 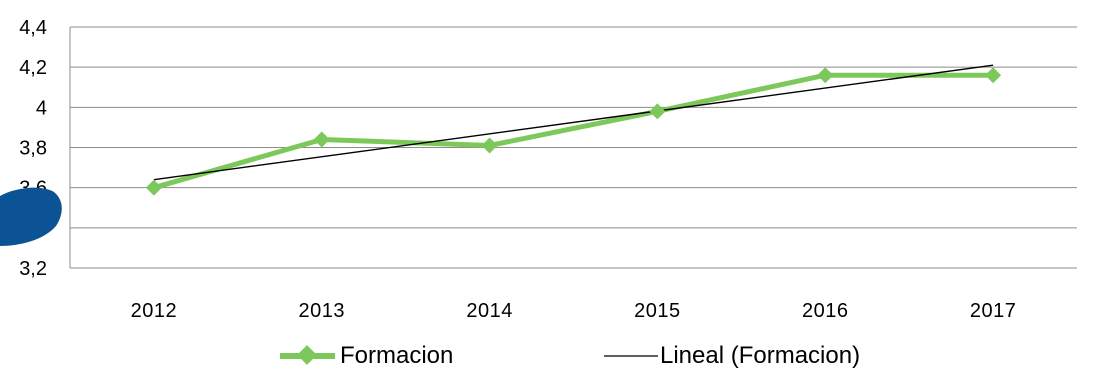 What do you see at coordinates (825, 311) in the screenshot?
I see `x-tick-label: 2016` at bounding box center [825, 311].